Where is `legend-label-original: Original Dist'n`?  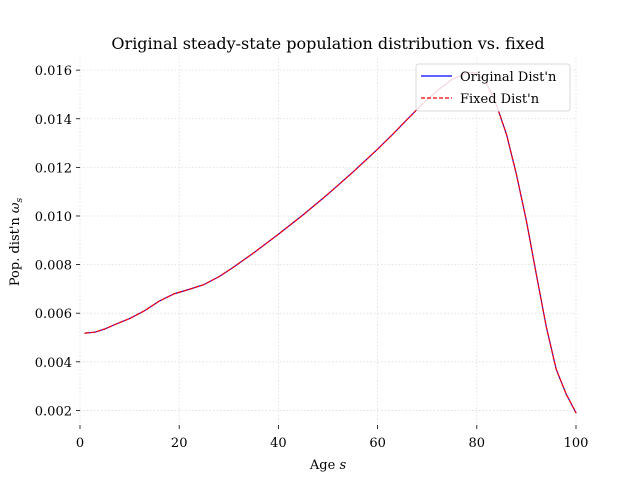
legend-label-original: Original Dist'n is located at coordinates (508, 77).